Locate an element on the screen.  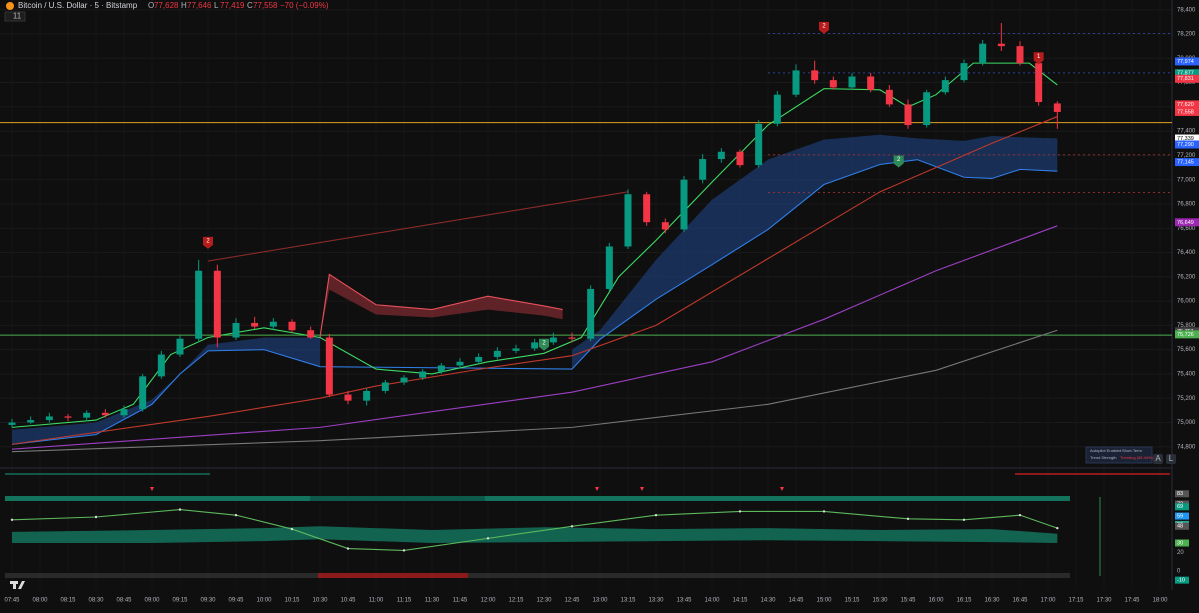
x-tick-label: 18:00 is located at coordinates (1160, 601).